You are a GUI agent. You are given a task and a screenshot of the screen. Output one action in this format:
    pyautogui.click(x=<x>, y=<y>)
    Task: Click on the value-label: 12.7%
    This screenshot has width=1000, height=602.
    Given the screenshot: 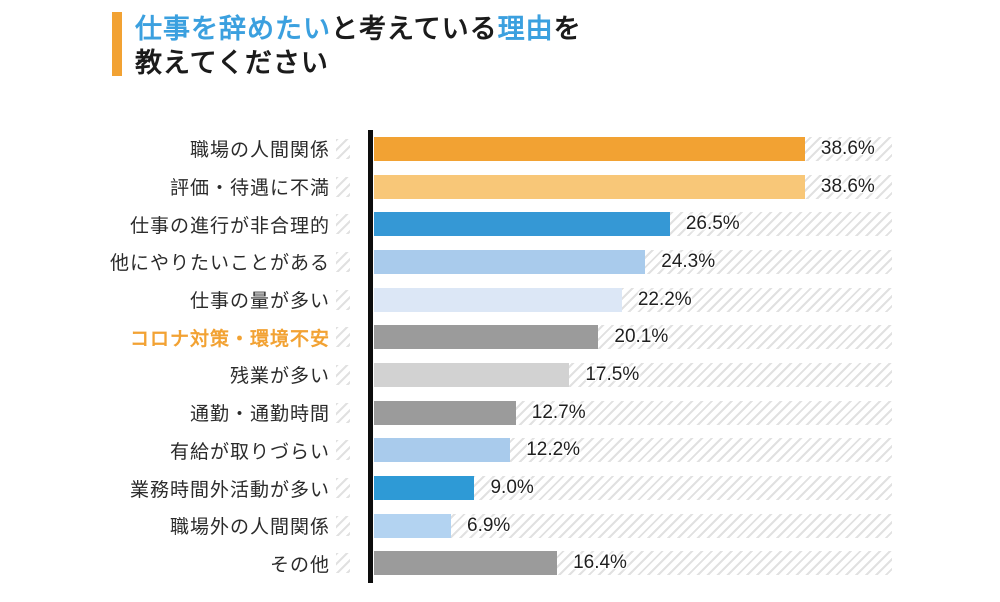 What is the action you would take?
    pyautogui.click(x=558, y=412)
    